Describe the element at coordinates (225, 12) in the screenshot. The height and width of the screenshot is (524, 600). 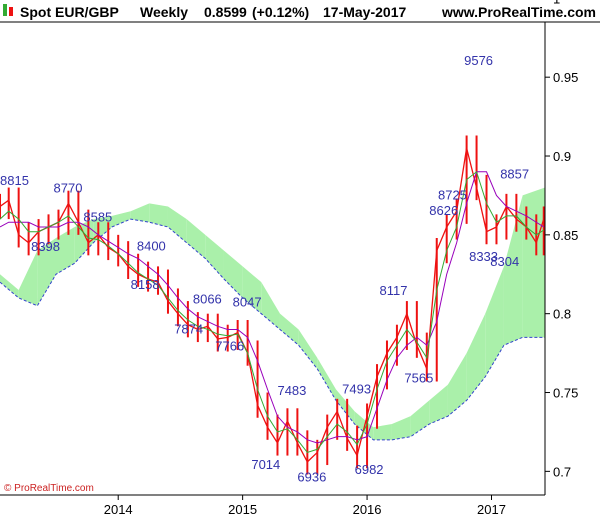
I see `header-last: 0.8599` at that location.